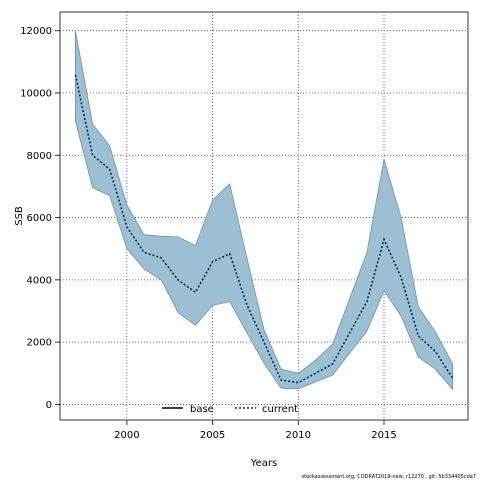  Describe the element at coordinates (126, 435) in the screenshot. I see `x-tick-label-2000: 2000` at that location.